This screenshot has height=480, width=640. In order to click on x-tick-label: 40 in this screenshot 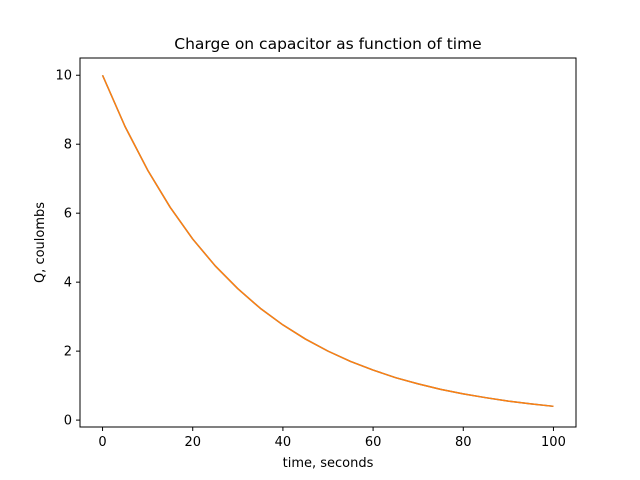, I will do `click(283, 442)`.